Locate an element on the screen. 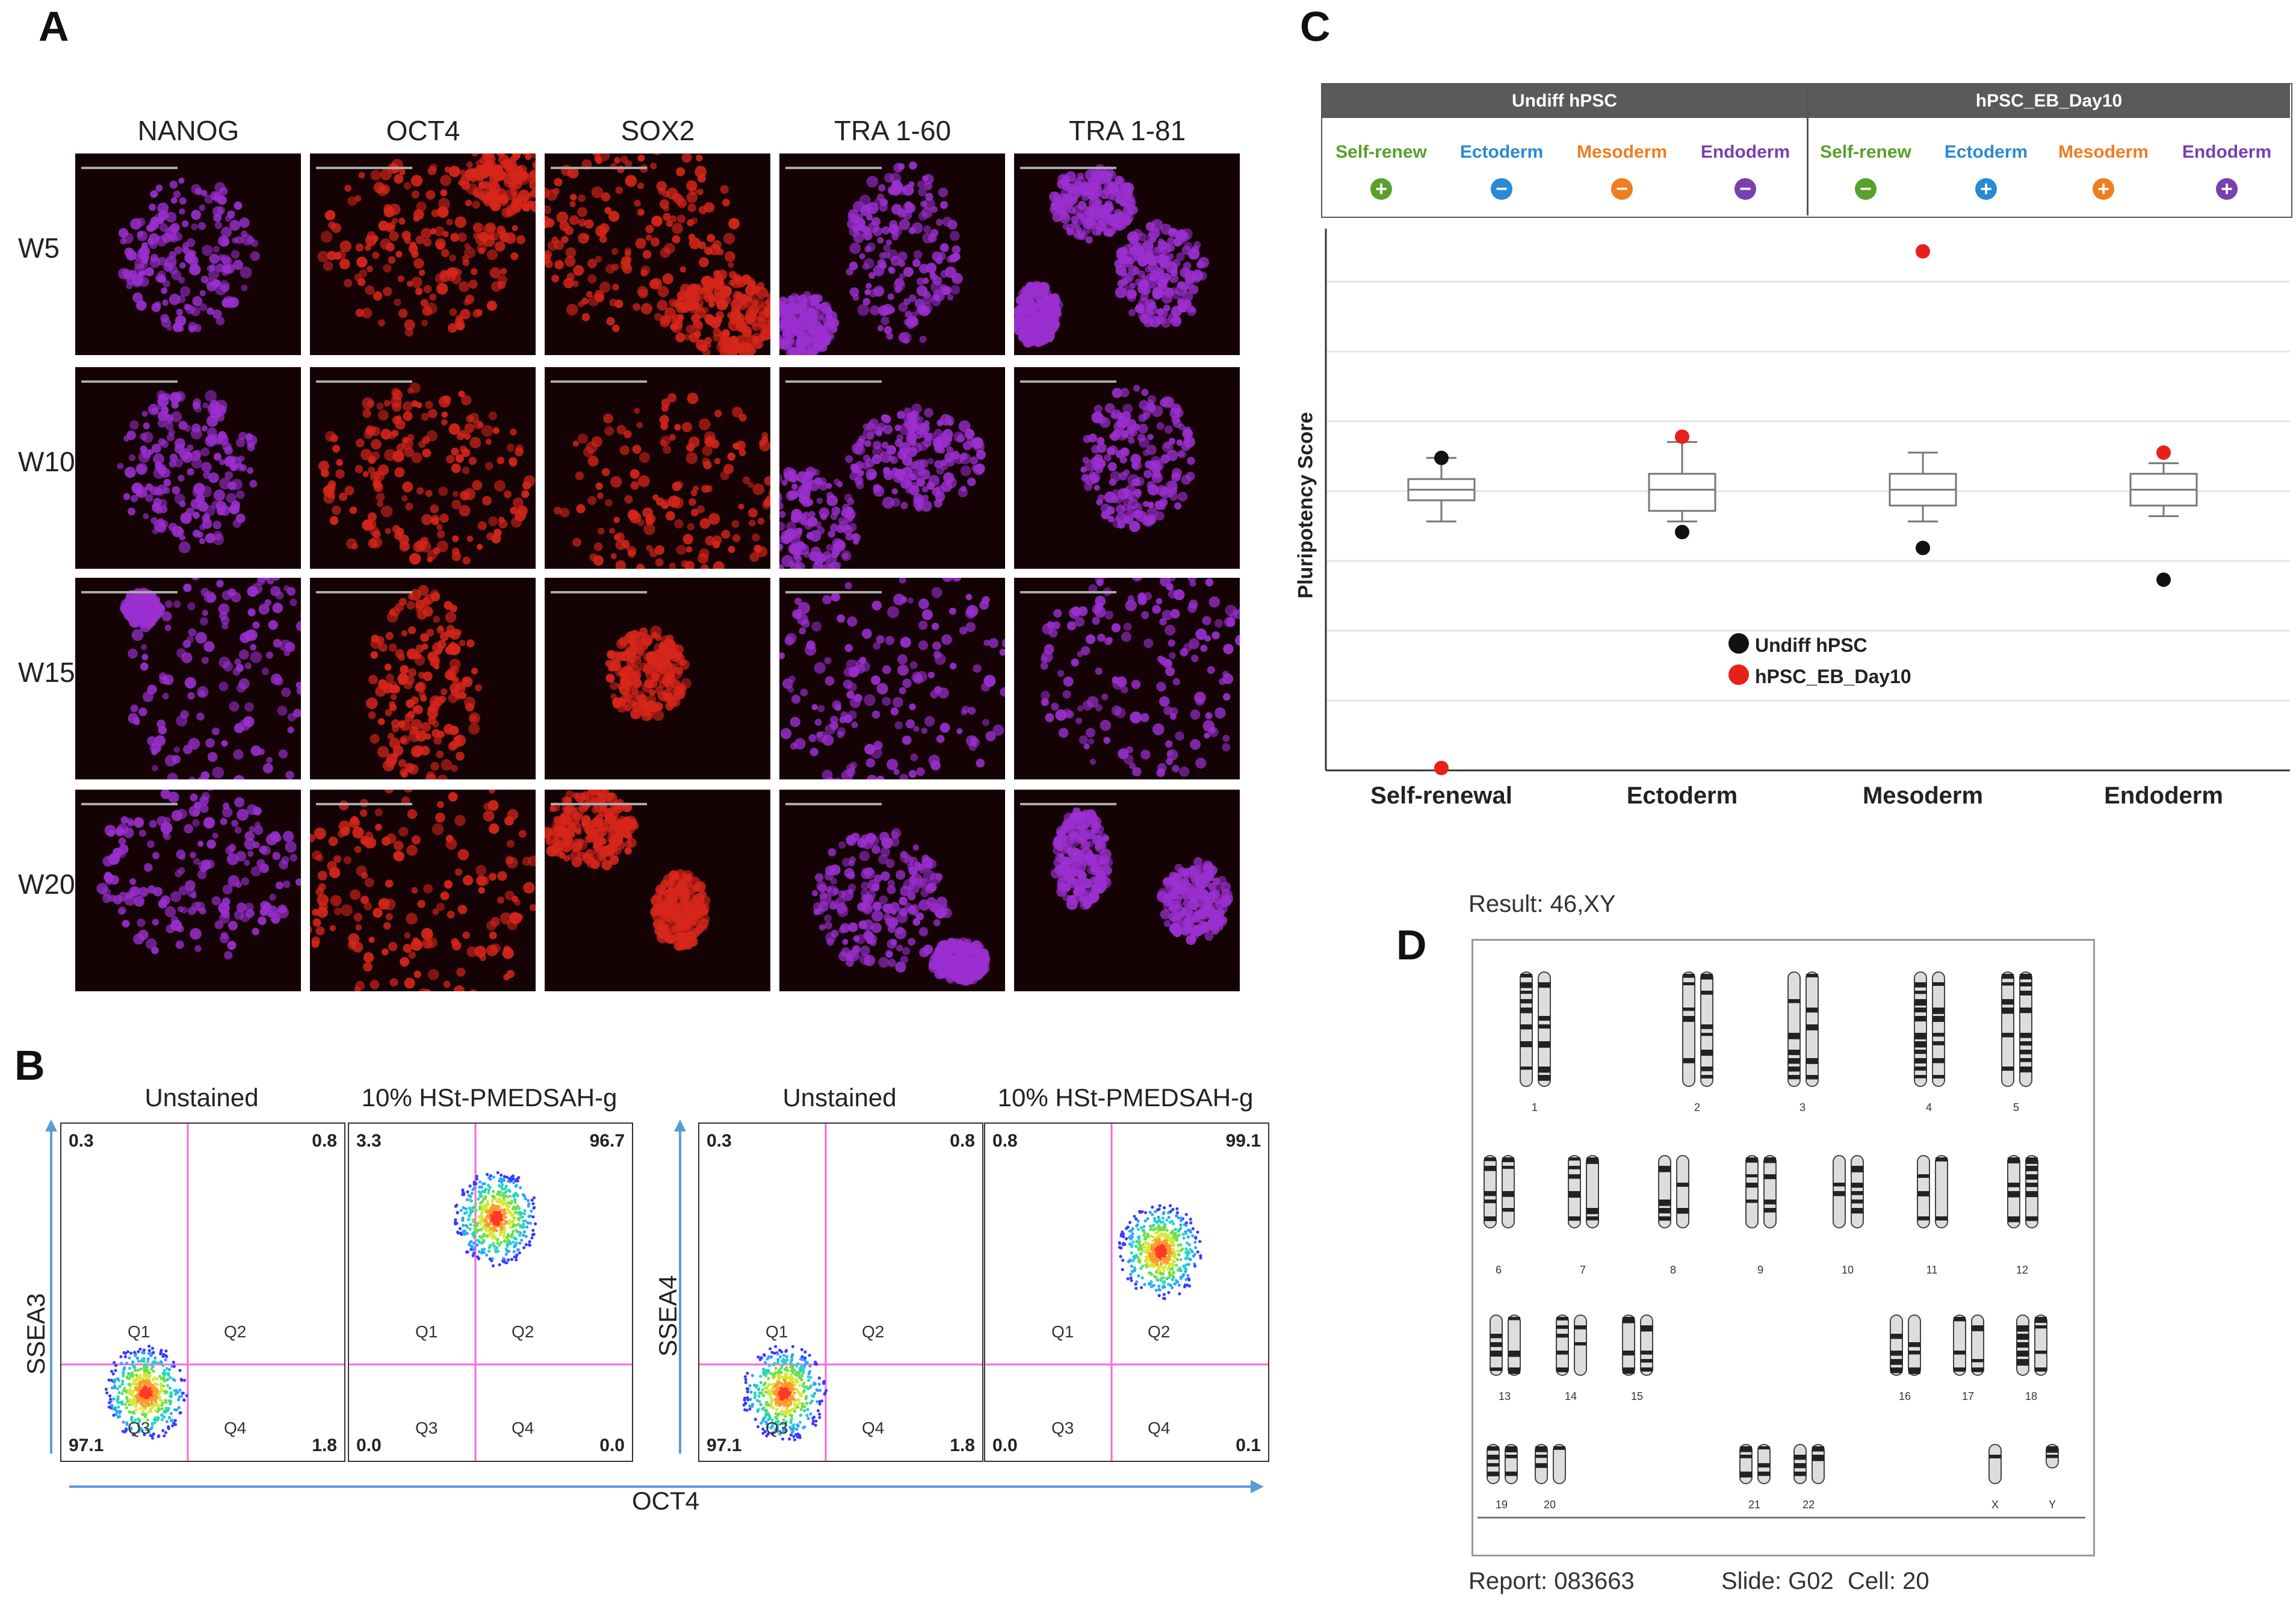  chromosome-label-13: 13 is located at coordinates (1505, 1396).